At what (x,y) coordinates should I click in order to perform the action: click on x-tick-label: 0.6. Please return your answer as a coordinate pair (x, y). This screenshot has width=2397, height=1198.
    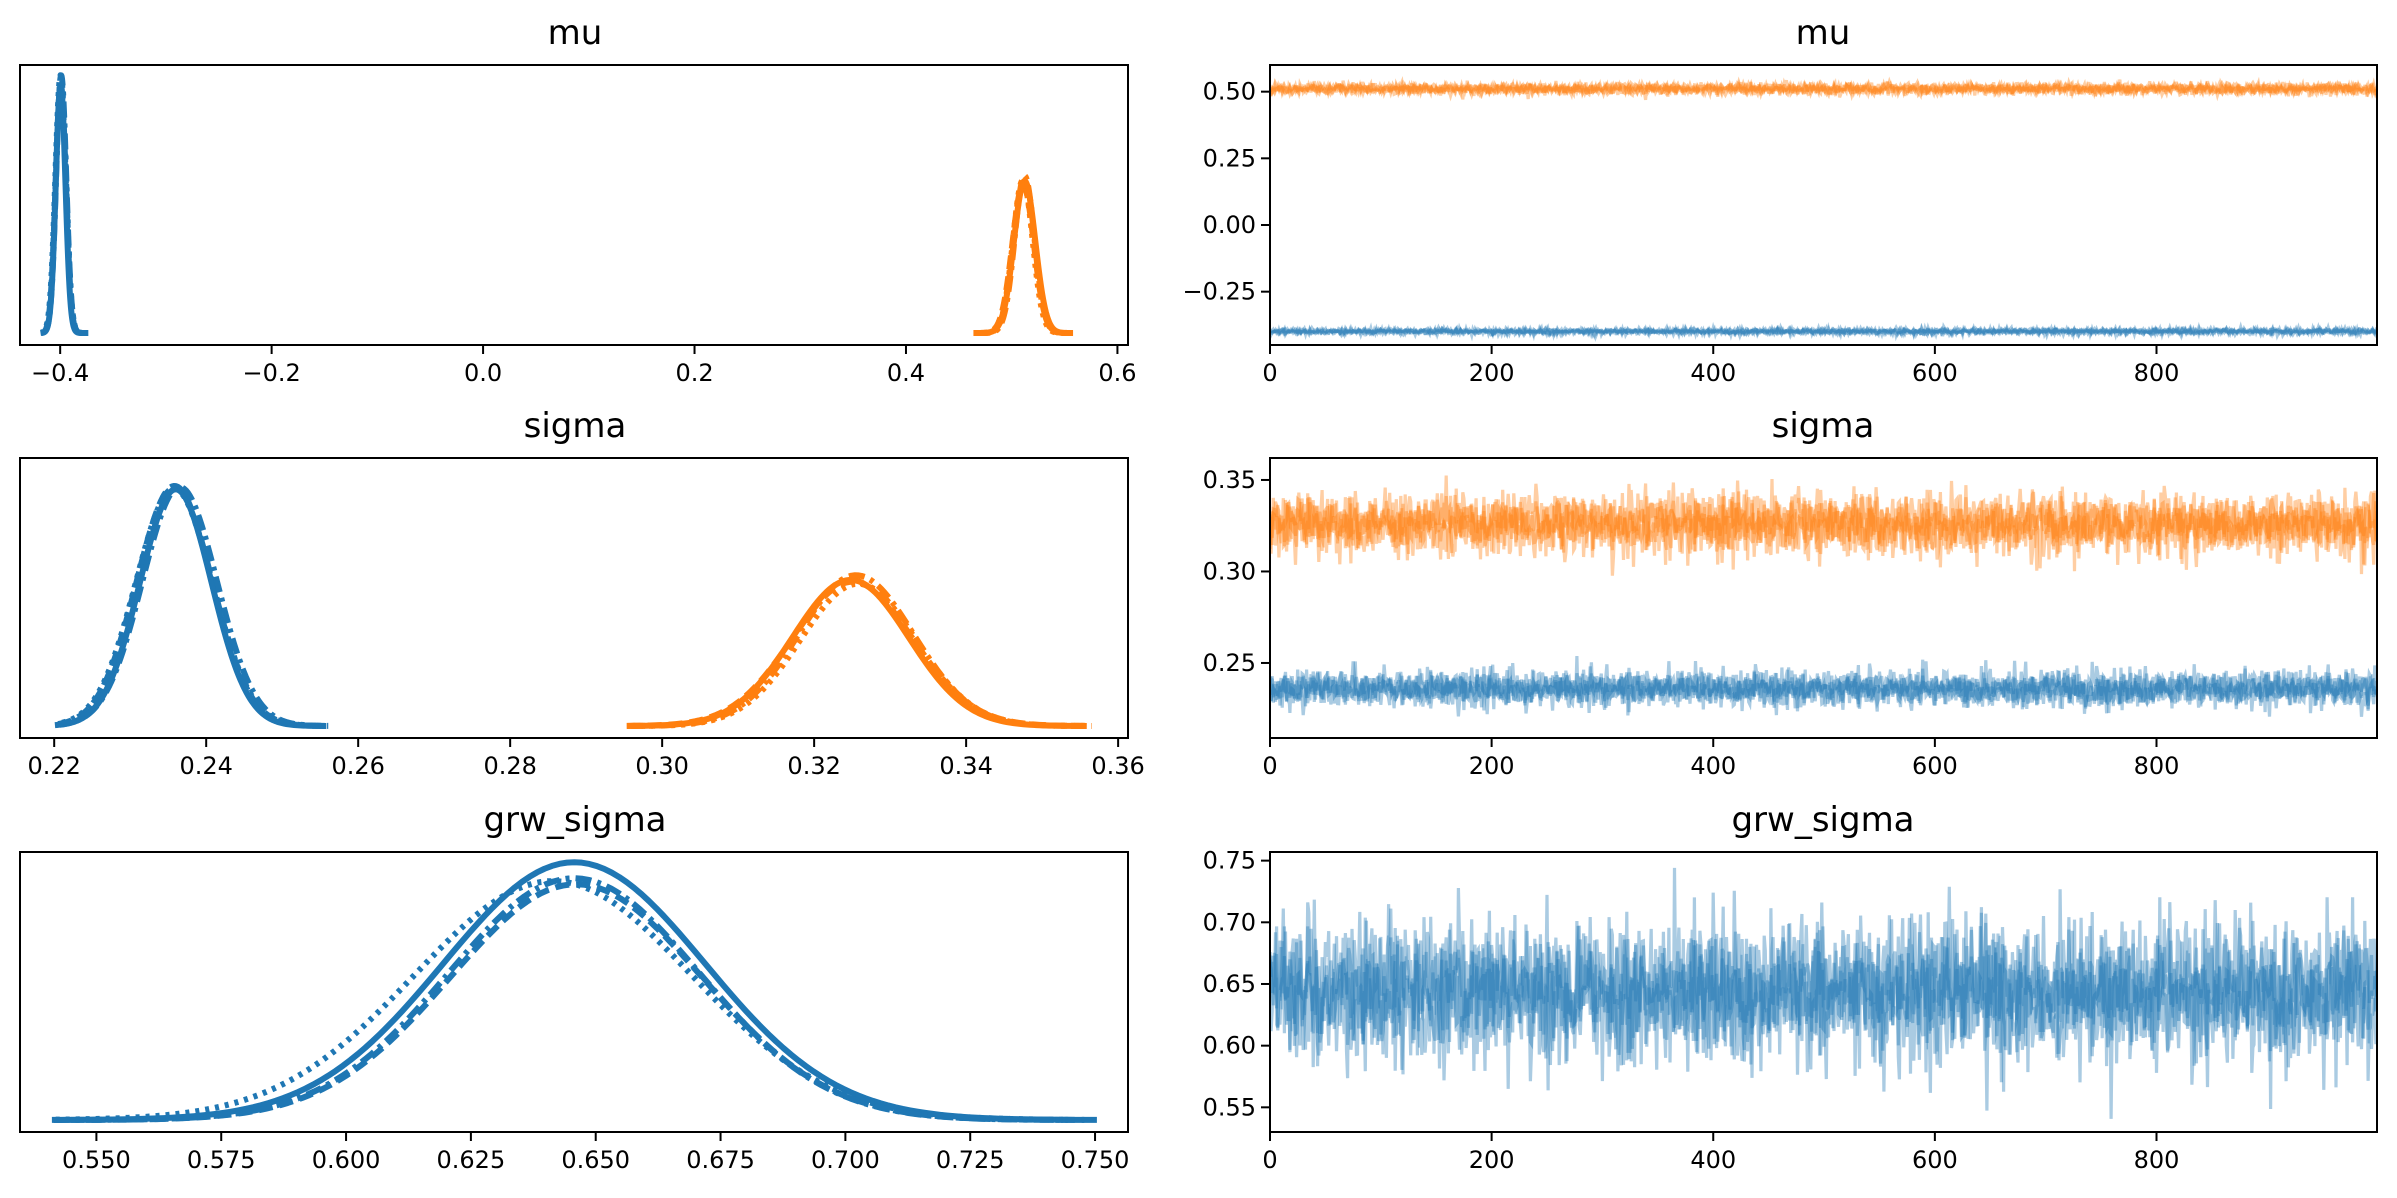
    Looking at the image, I should click on (1117, 373).